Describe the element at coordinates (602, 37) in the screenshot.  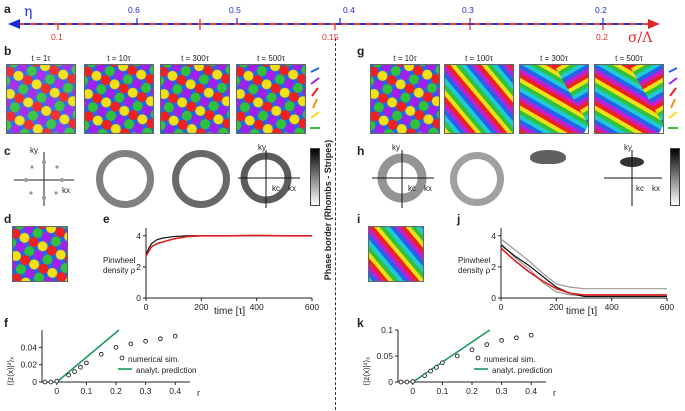
I see `sigma-tick-label: 0.2` at that location.